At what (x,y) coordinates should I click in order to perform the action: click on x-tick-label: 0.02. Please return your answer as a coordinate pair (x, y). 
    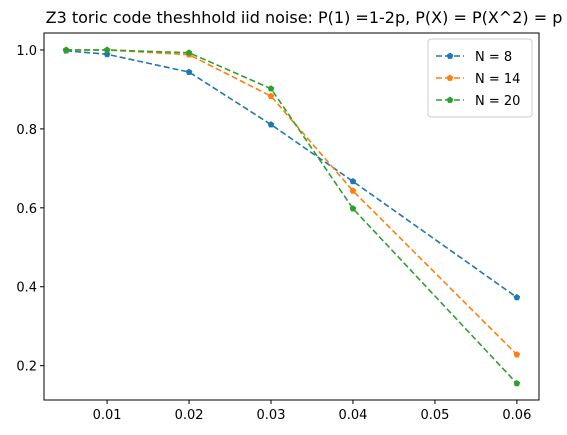
    Looking at the image, I should click on (189, 415).